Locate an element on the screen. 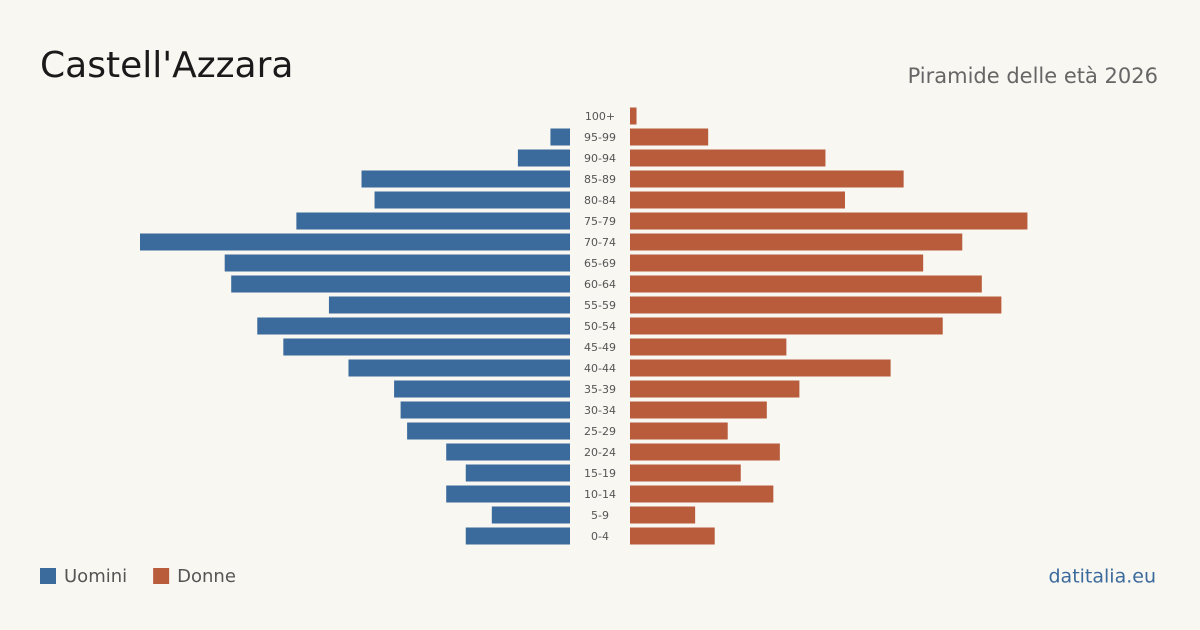 The width and height of the screenshot is (1200, 630). age-label: 95-99 is located at coordinates (600, 137).